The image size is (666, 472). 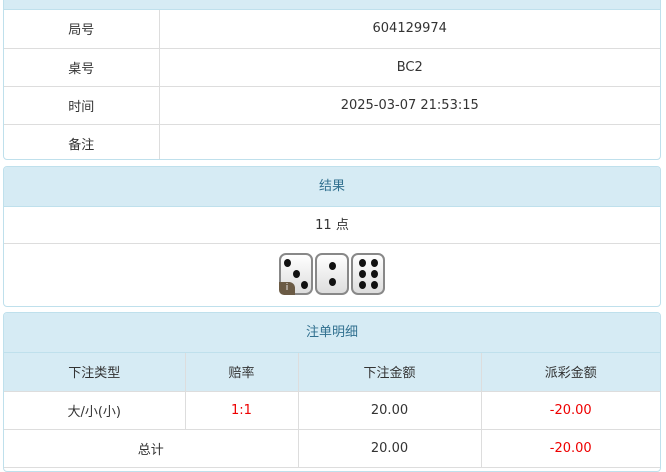 I want to click on info-badge-icon: i, so click(x=287, y=288).